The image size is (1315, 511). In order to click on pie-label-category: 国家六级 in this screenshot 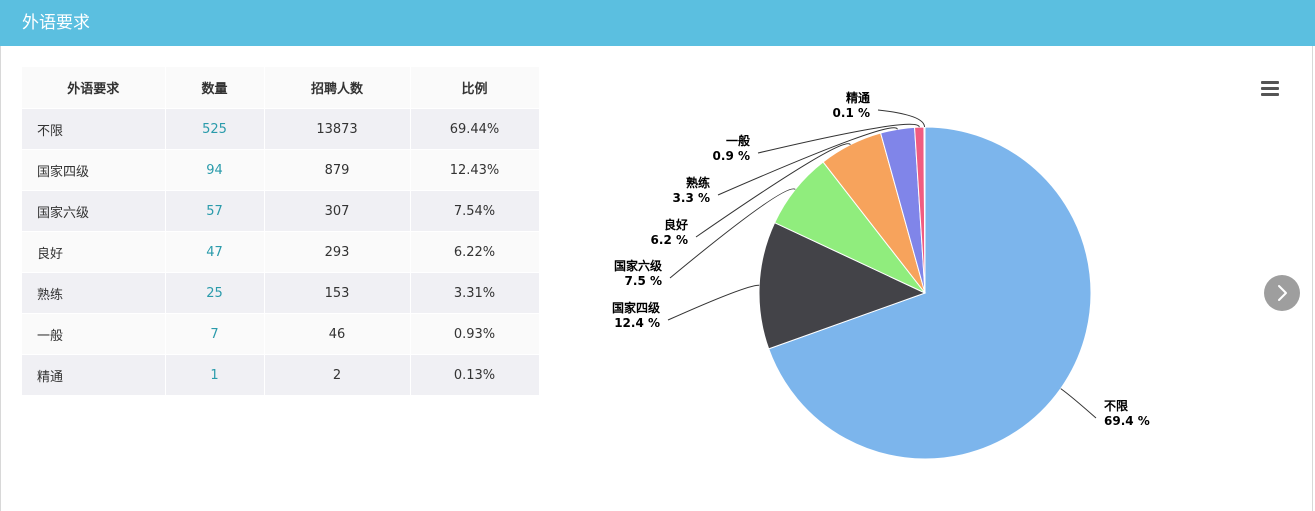, I will do `click(638, 265)`.